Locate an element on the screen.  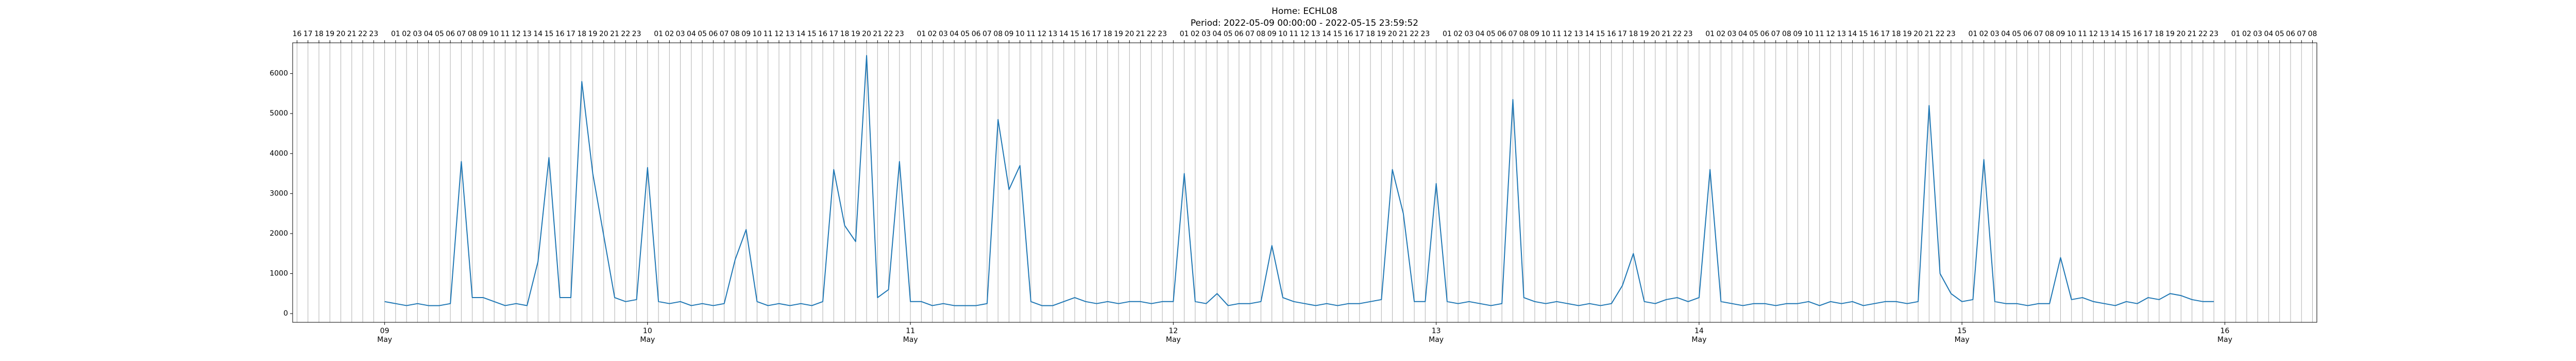
x-tick-label: 13 is located at coordinates (1436, 331).